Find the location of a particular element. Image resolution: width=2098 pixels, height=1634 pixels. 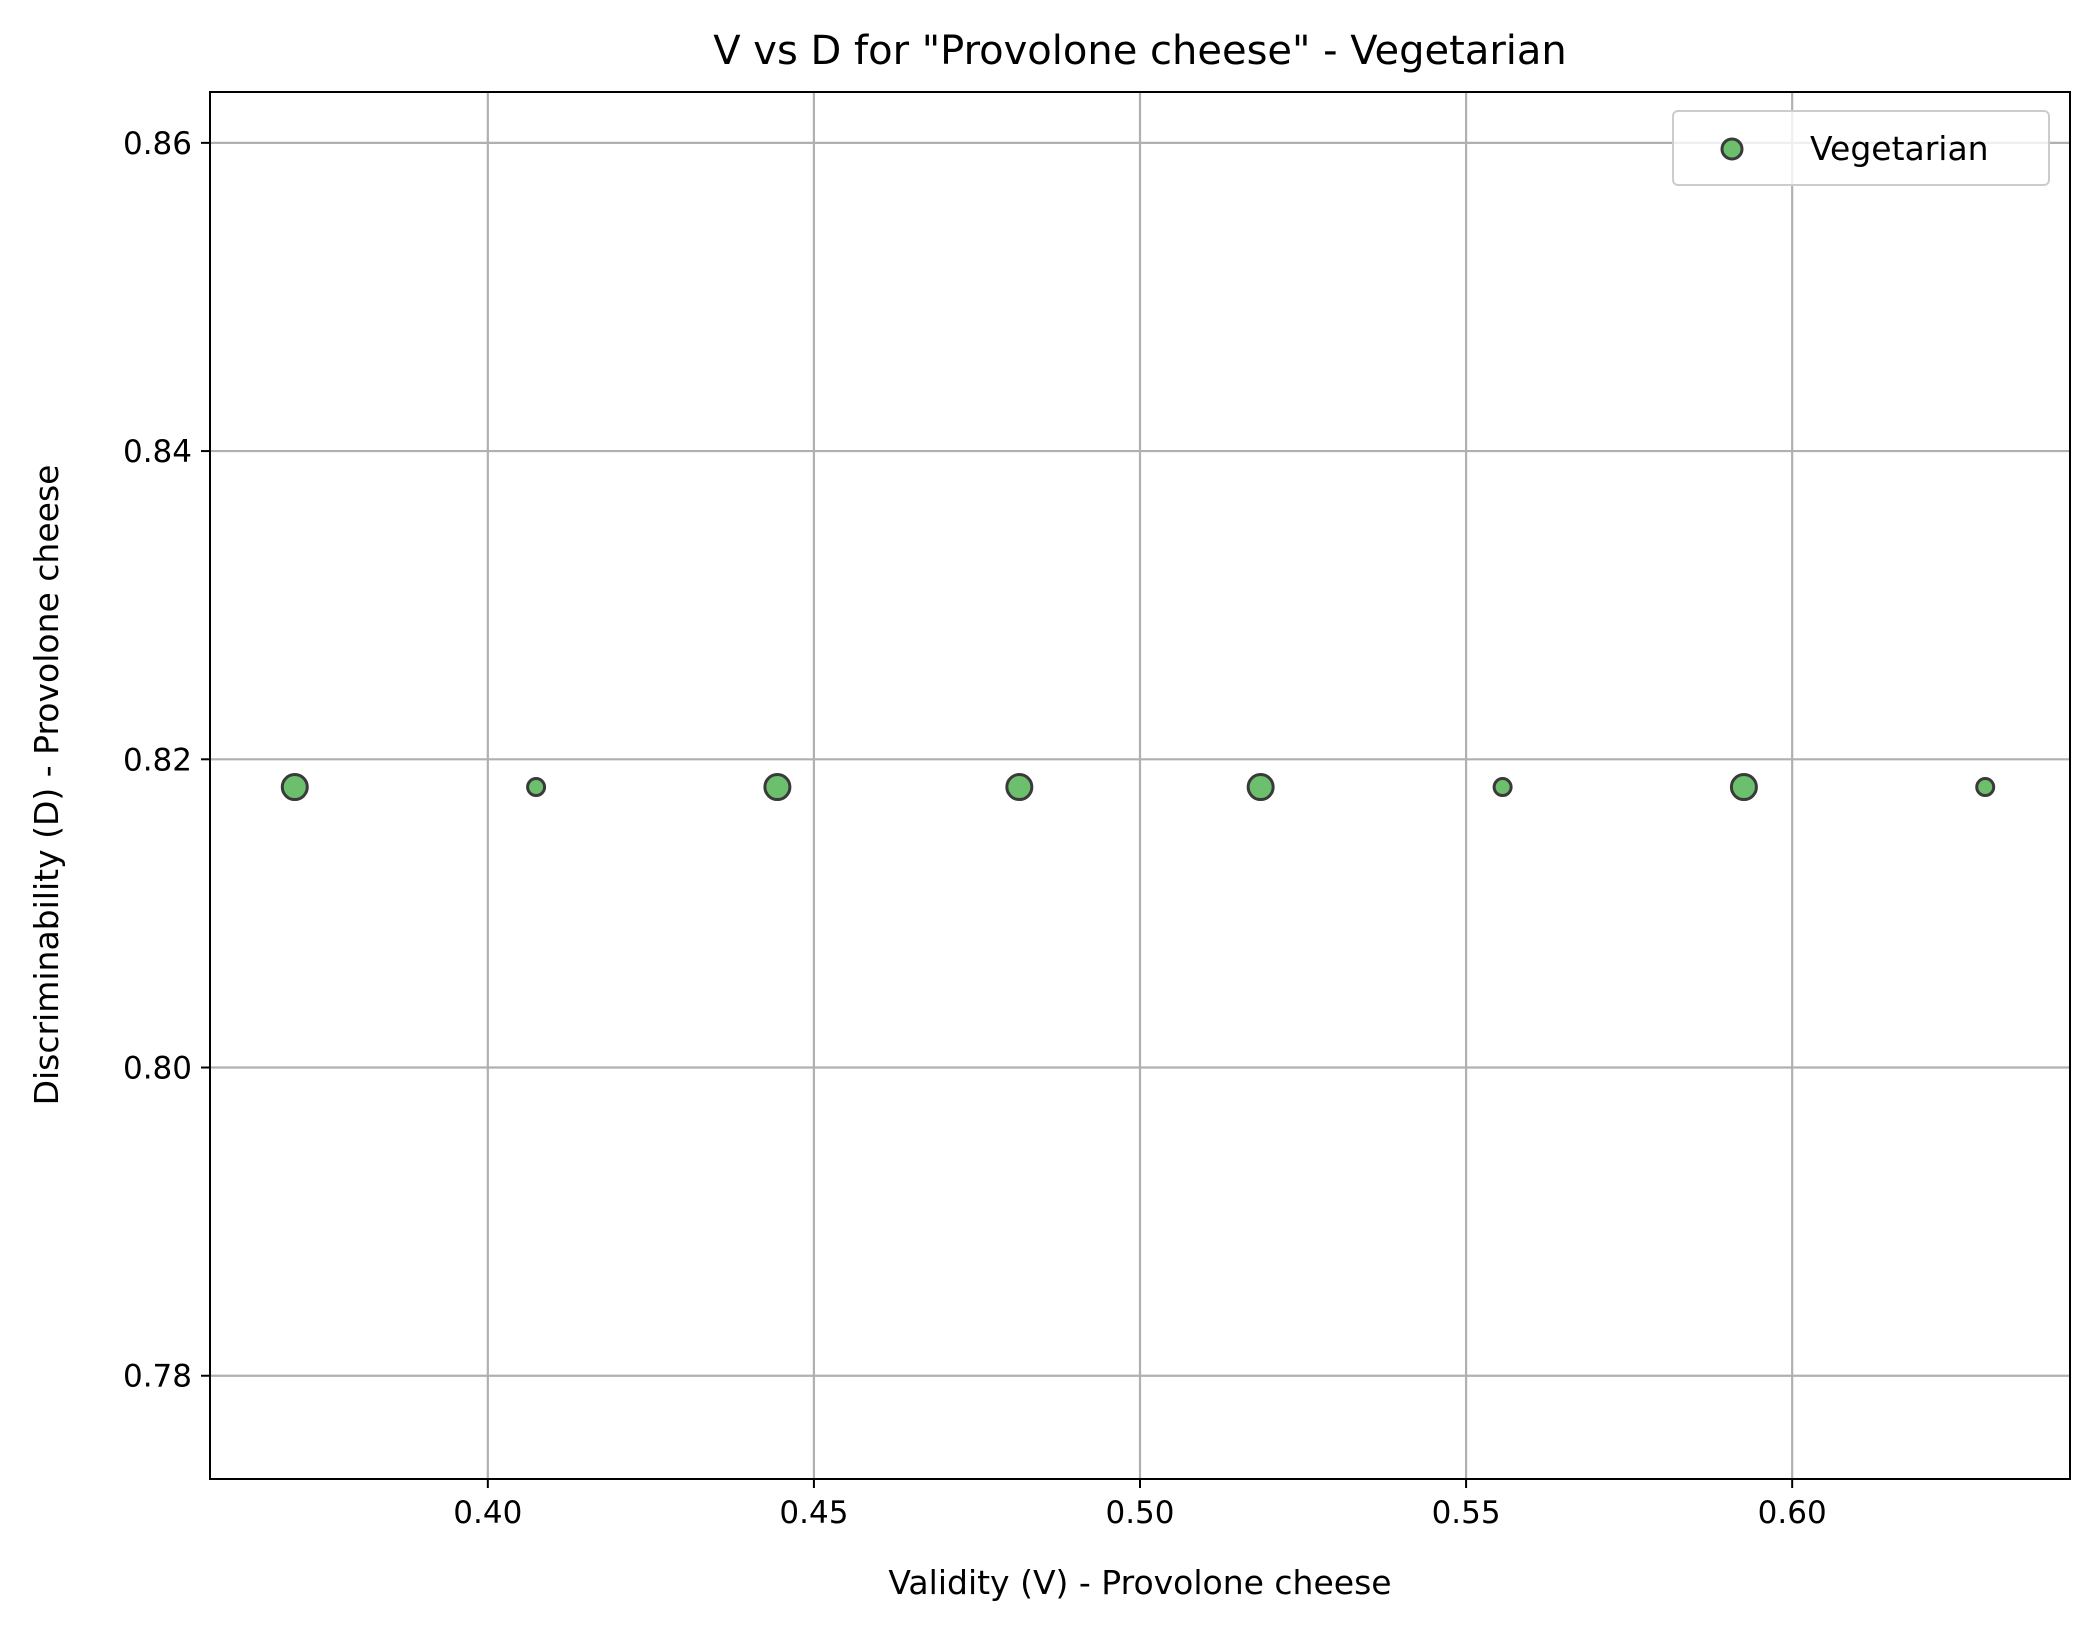

y-tick-label: 0.86 is located at coordinates (157, 144).